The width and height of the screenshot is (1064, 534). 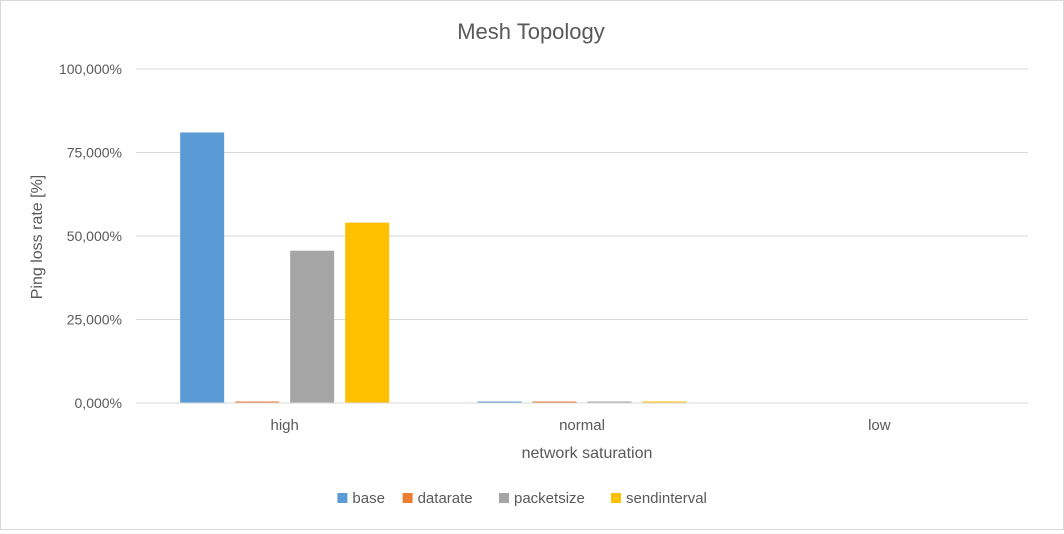 I want to click on legend-swatch-datarate, so click(x=407, y=498).